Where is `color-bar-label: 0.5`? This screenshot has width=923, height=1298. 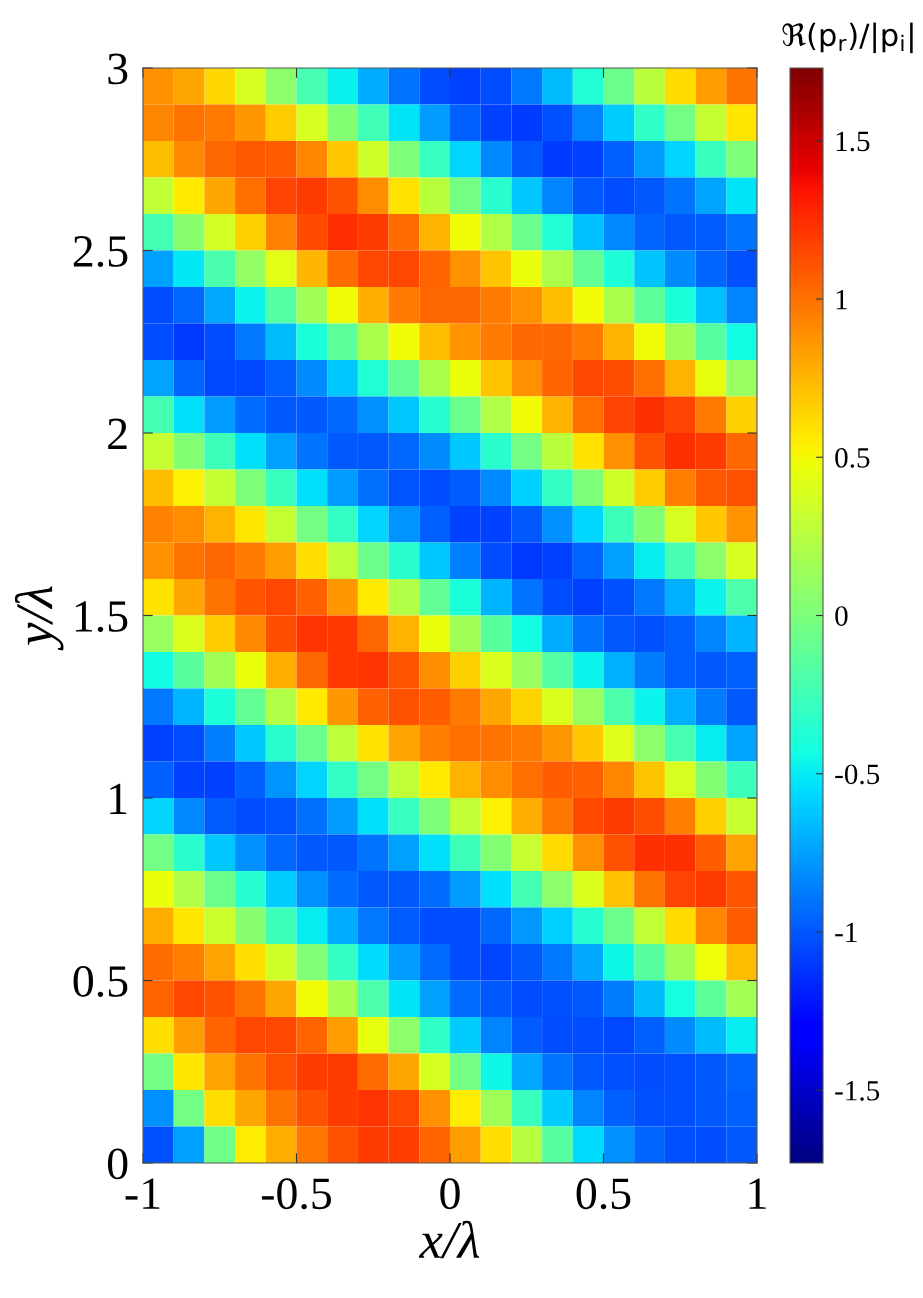
color-bar-label: 0.5 is located at coordinates (852, 457).